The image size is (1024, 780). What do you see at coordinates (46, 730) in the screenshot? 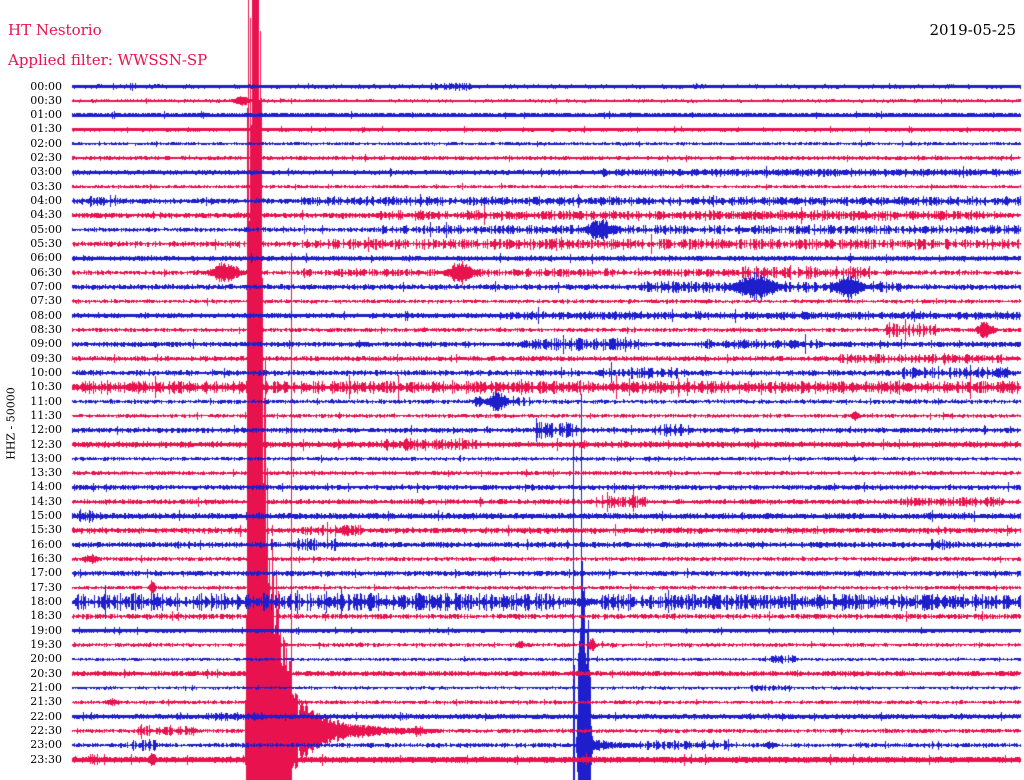
I see `time-label: 22:30` at bounding box center [46, 730].